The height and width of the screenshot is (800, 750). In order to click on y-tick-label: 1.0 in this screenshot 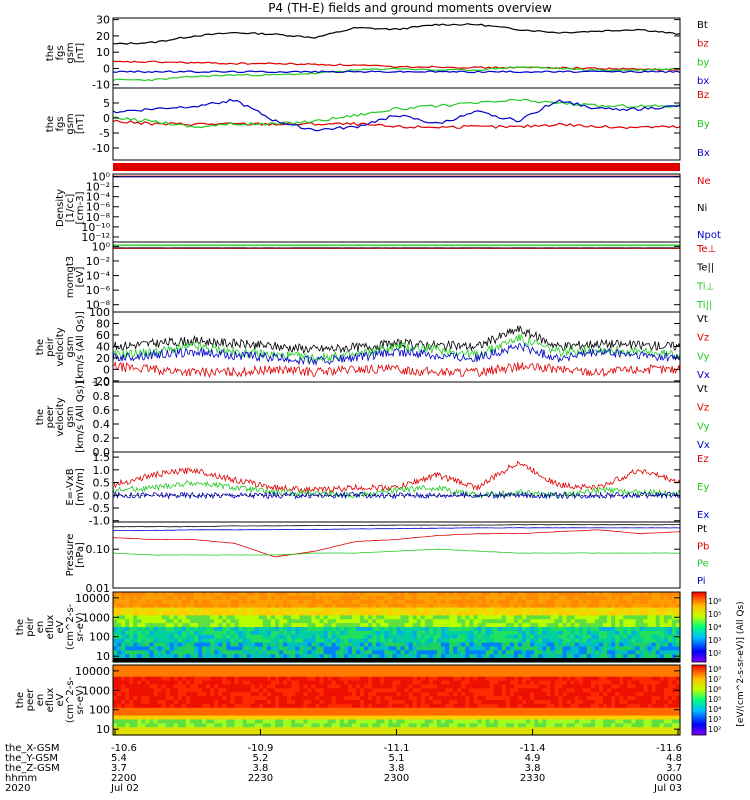, I will do `click(102, 382)`.